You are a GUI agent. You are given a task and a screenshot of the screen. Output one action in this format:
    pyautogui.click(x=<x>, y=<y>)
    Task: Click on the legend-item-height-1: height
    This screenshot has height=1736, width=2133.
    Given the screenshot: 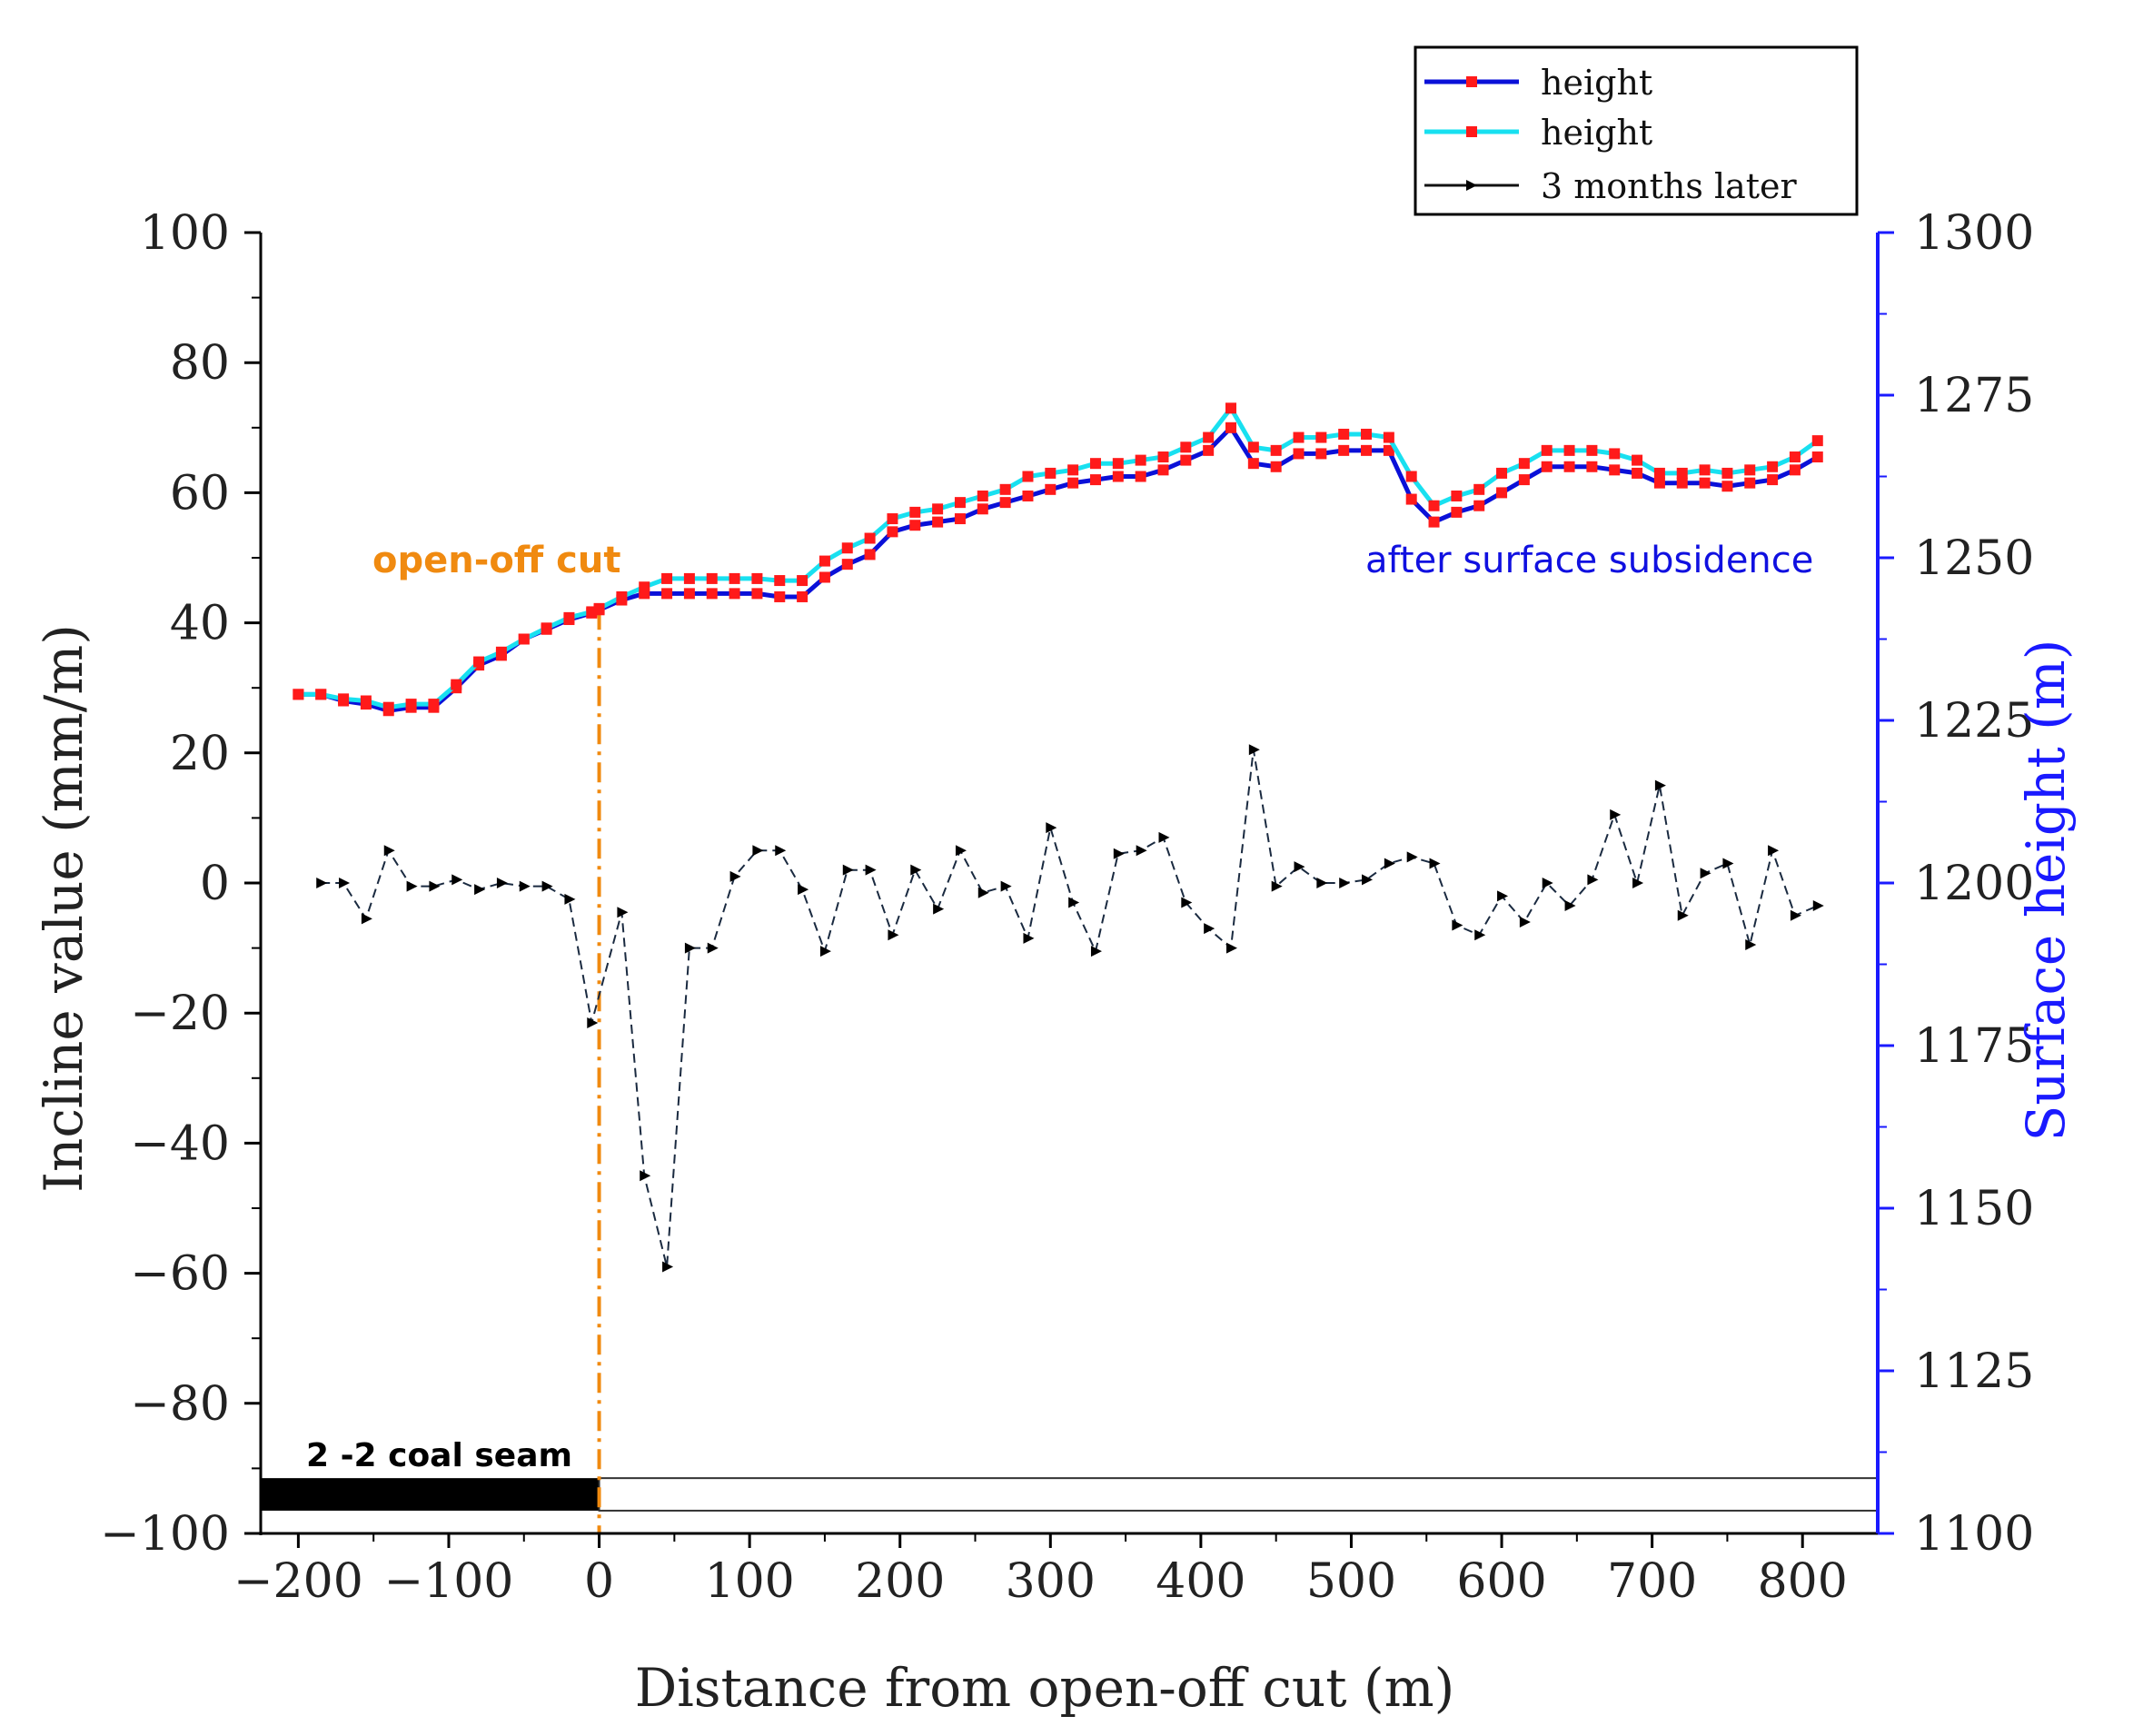 What is the action you would take?
    pyautogui.click(x=1538, y=83)
    